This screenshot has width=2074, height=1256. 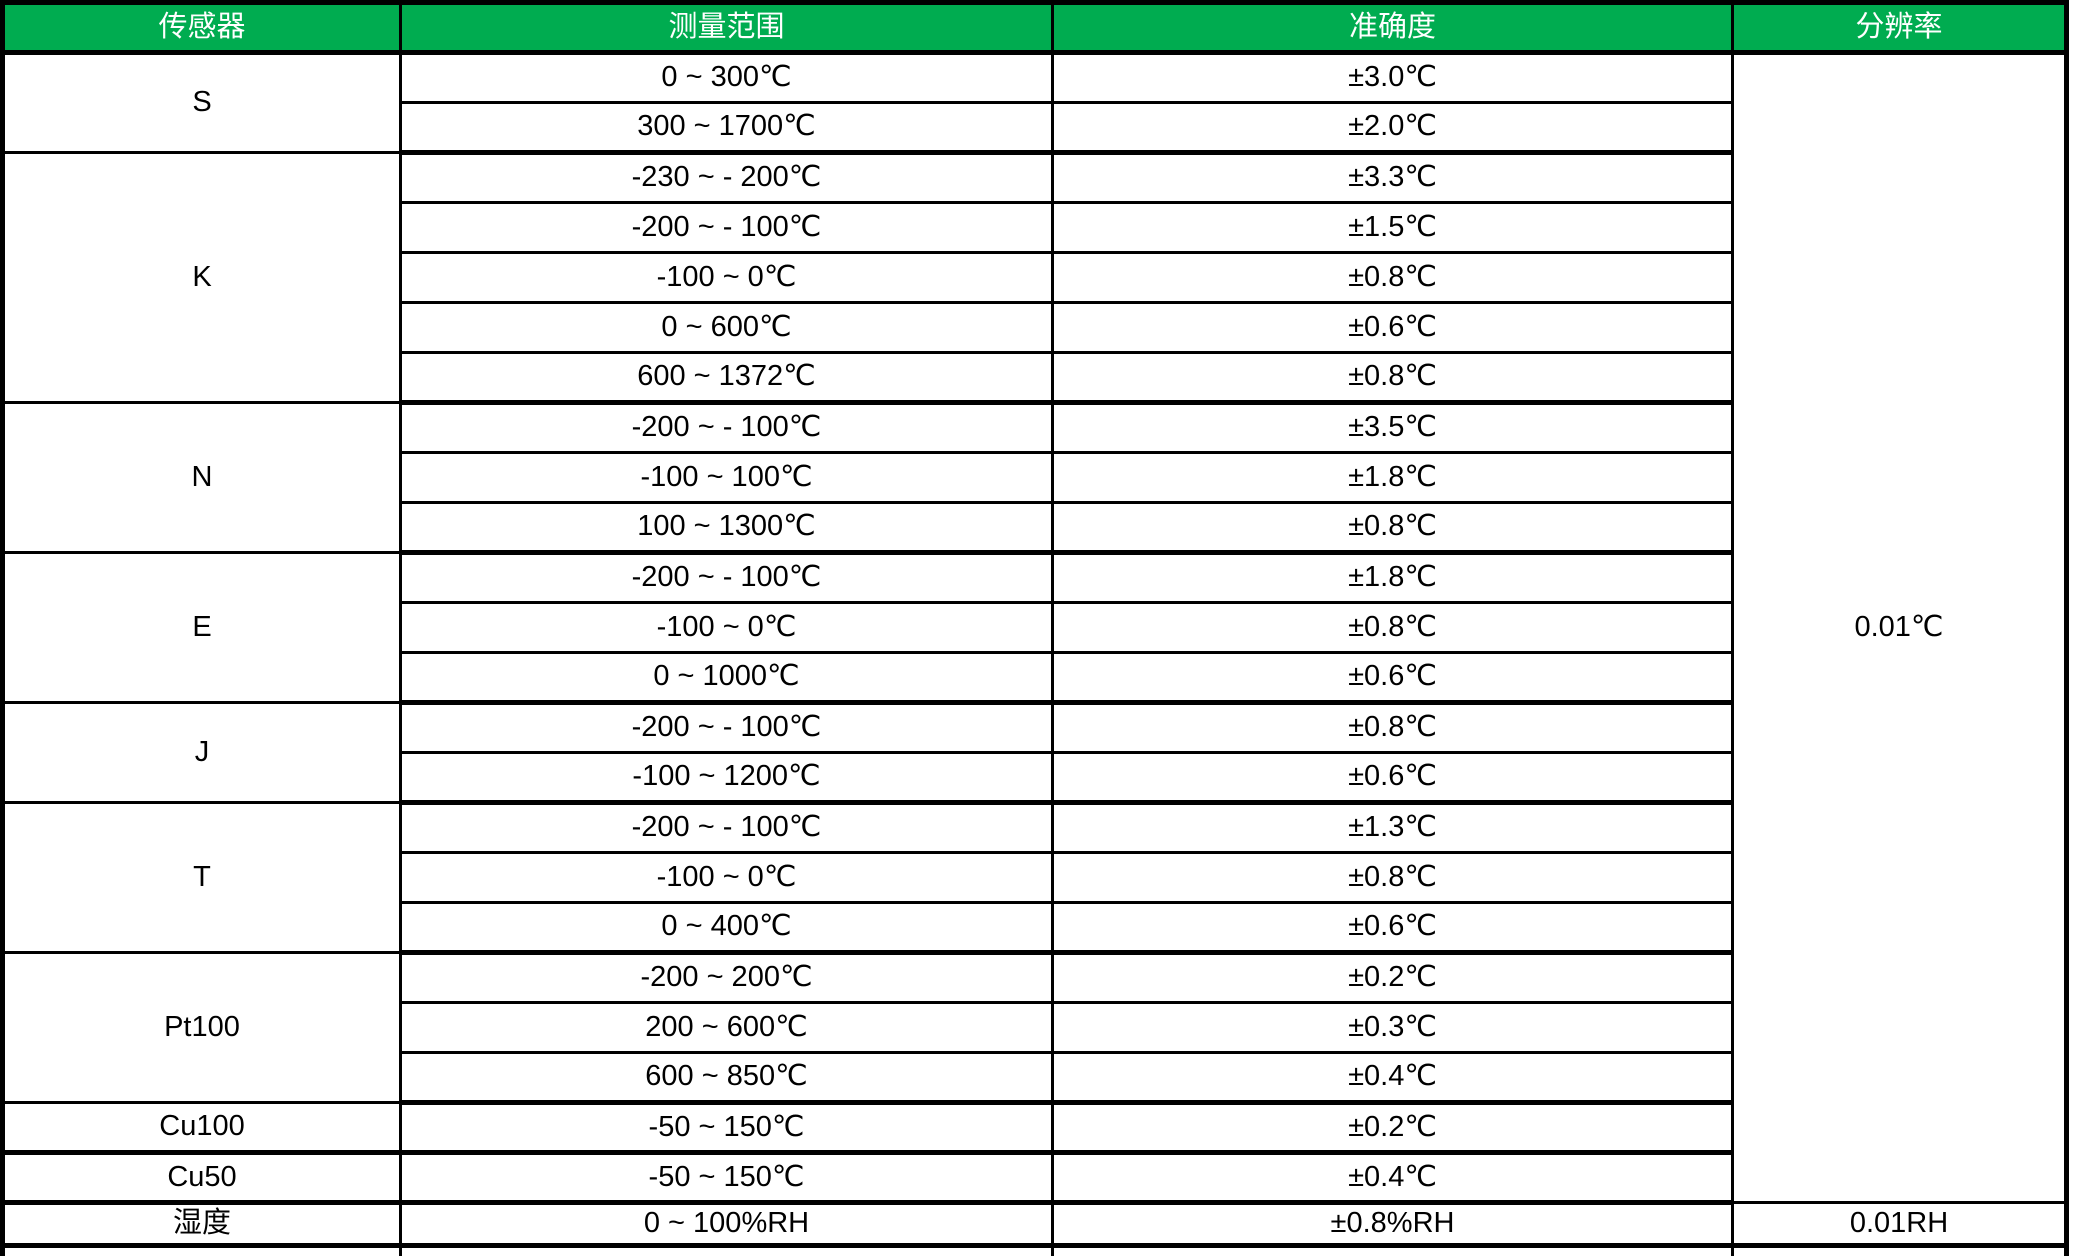 I want to click on resolution-merged-cell: 0.01℃, so click(x=1900, y=628).